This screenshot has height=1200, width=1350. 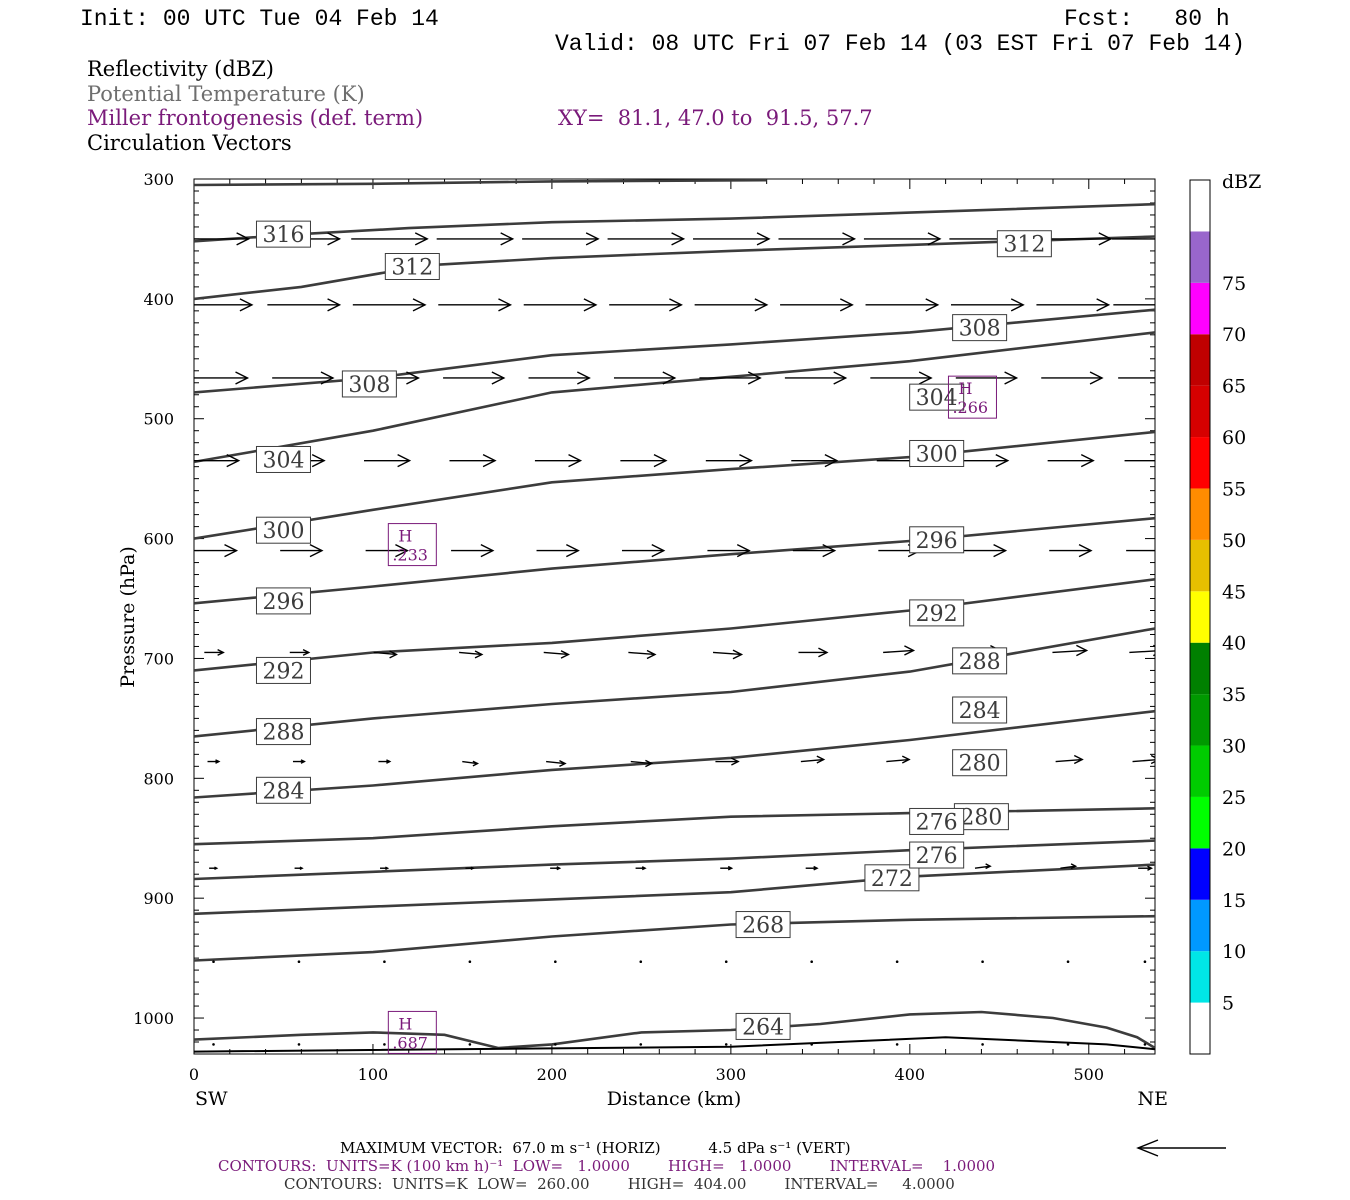 I want to click on isentrope-label-276: 276, so click(x=937, y=821).